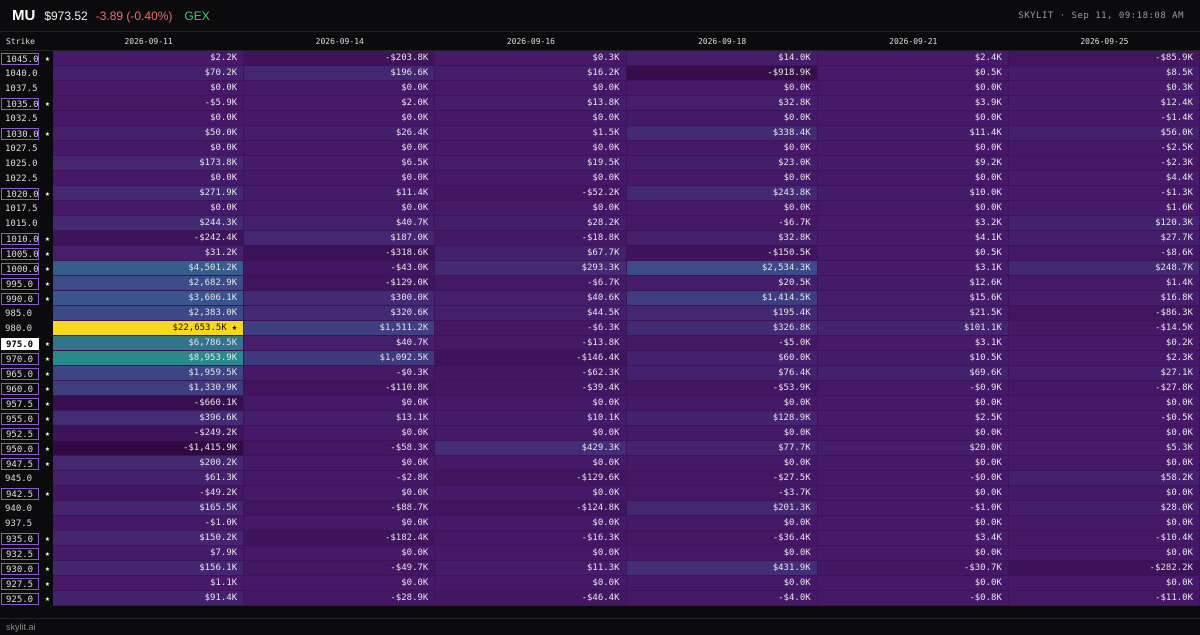 This screenshot has width=1200, height=635. What do you see at coordinates (722, 238) in the screenshot?
I see `gex-cell: $32.8K` at bounding box center [722, 238].